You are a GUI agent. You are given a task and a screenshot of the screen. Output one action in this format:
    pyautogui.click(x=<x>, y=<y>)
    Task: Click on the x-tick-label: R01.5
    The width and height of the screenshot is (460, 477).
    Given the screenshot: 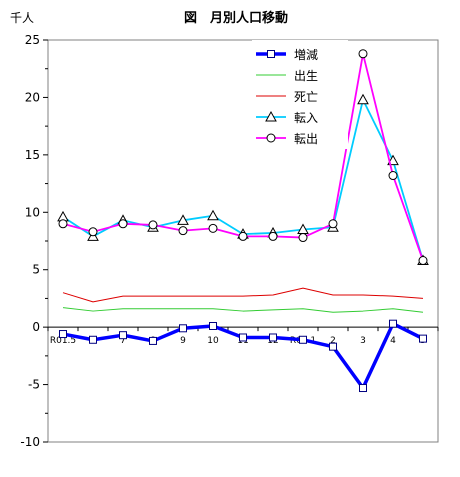 What is the action you would take?
    pyautogui.click(x=63, y=341)
    